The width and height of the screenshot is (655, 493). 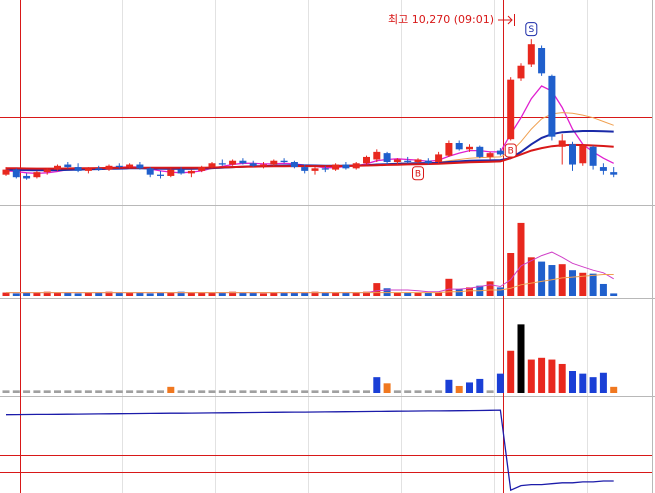 What do you see at coordinates (506, 20) in the screenshot?
I see `annotation-arrow` at bounding box center [506, 20].